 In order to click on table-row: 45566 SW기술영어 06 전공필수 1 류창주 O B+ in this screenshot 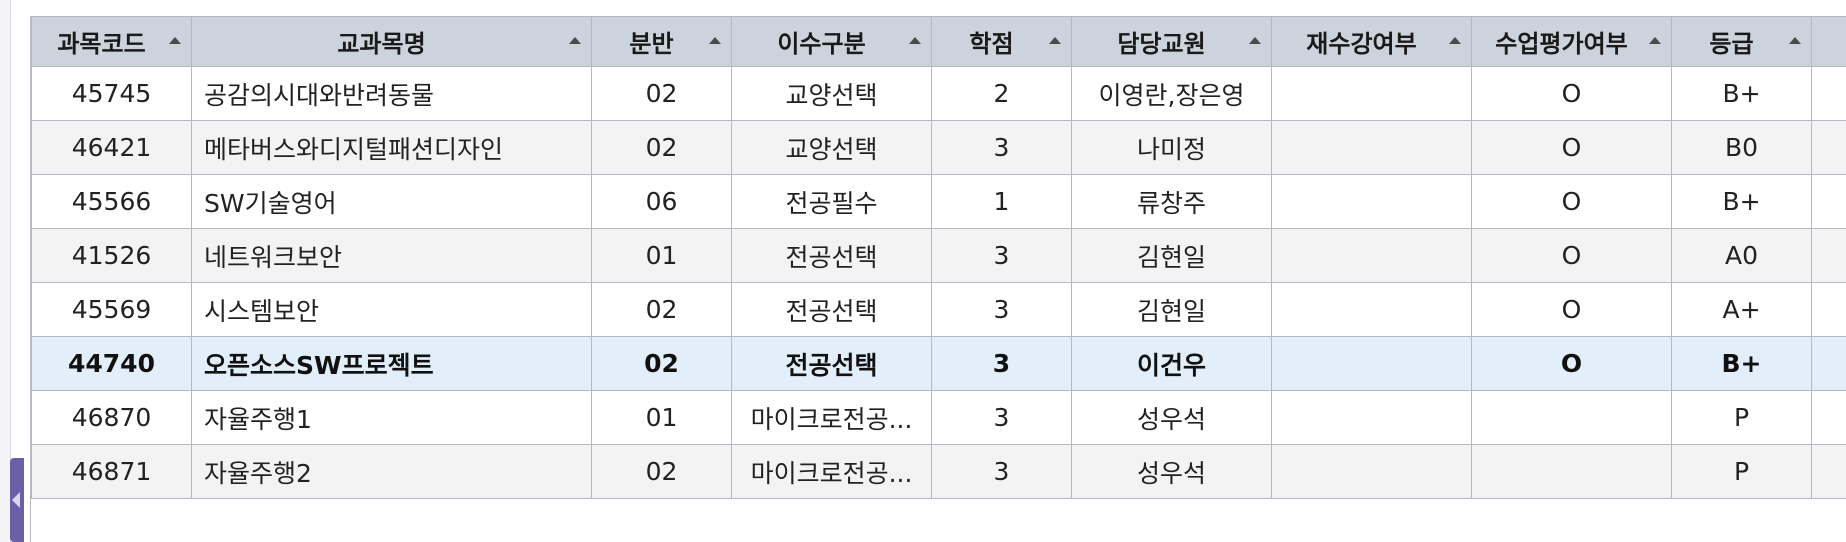, I will do `click(938, 201)`.